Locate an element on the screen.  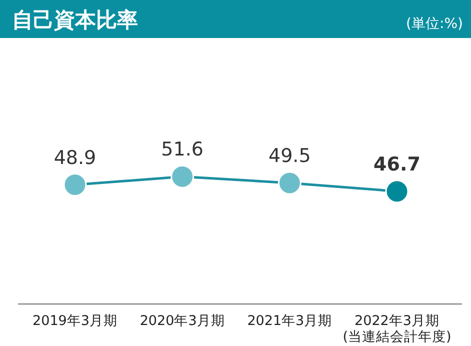
x-tick-label: 2019年3月期 is located at coordinates (75, 321).